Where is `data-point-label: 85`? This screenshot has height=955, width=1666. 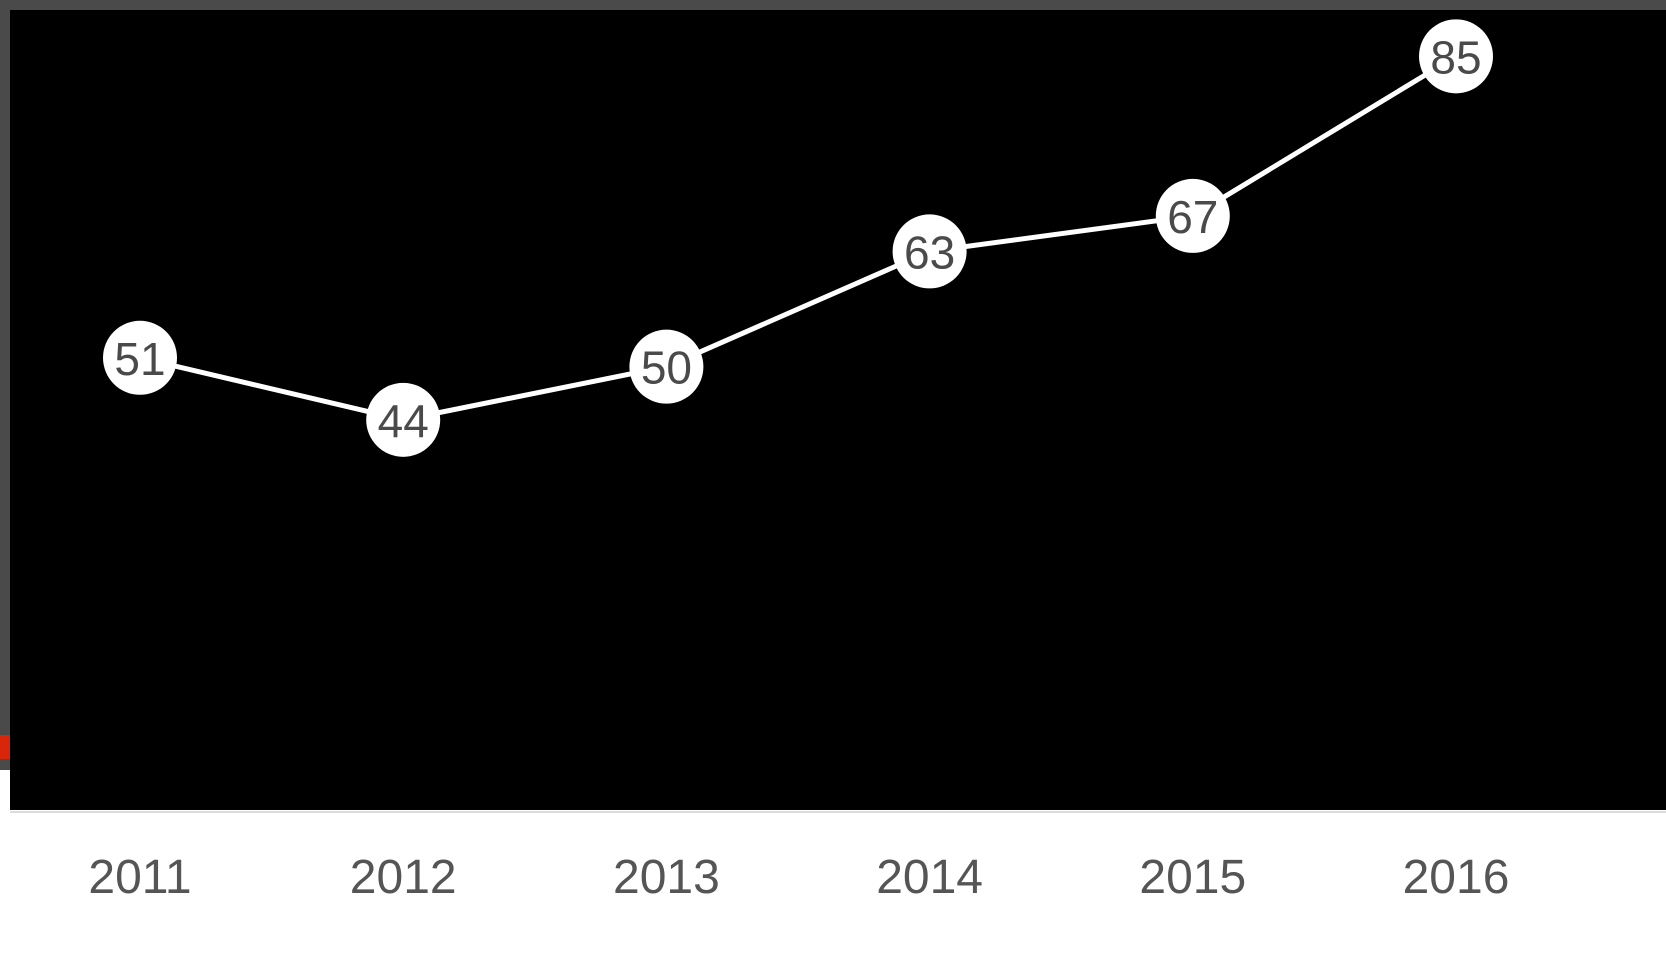
data-point-label: 85 is located at coordinates (1455, 57).